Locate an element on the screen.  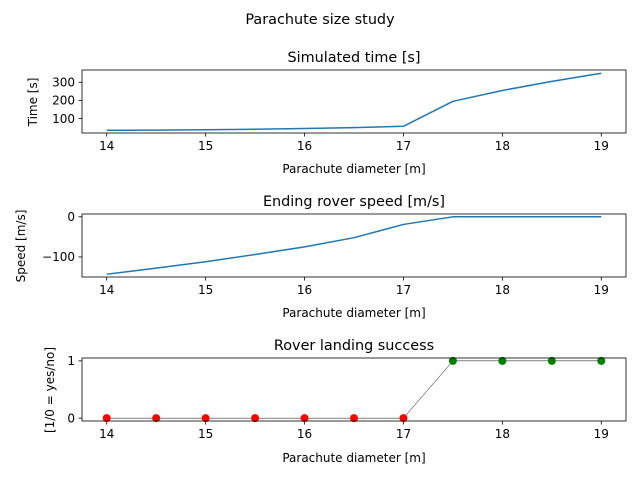
panel-1-axes-frame is located at coordinates (354, 101).